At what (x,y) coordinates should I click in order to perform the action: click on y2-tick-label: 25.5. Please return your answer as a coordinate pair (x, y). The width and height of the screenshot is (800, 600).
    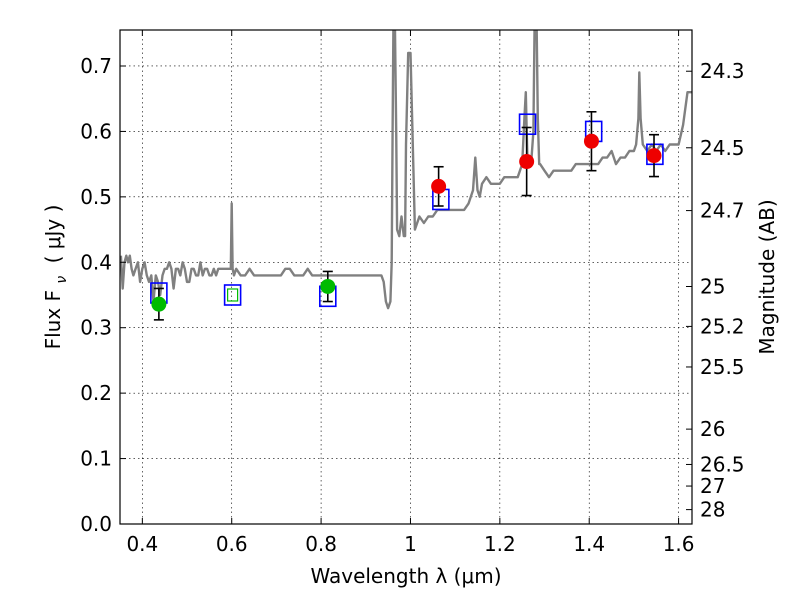
    Looking at the image, I should click on (722, 367).